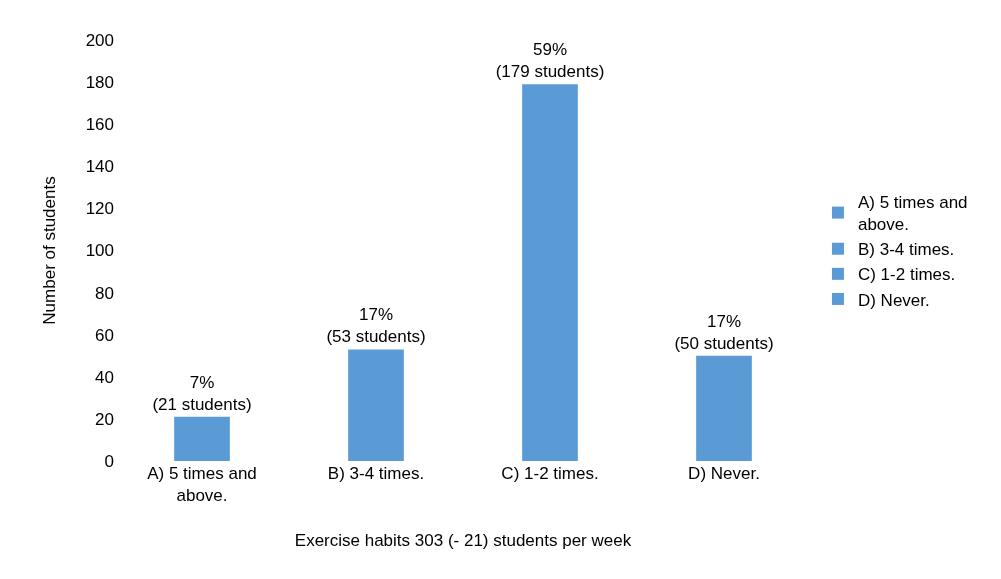 This screenshot has width=1001, height=579. What do you see at coordinates (99, 40) in the screenshot?
I see `y-tick-label: 200` at bounding box center [99, 40].